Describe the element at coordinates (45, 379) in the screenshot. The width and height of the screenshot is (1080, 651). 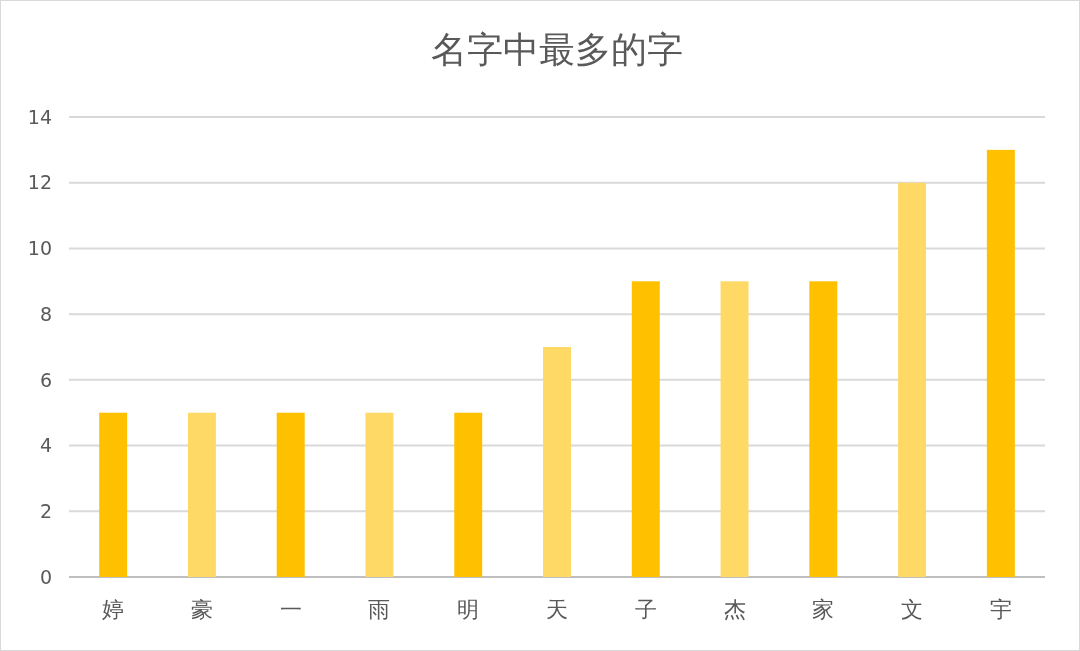
I see `y-tick-label: 6` at that location.